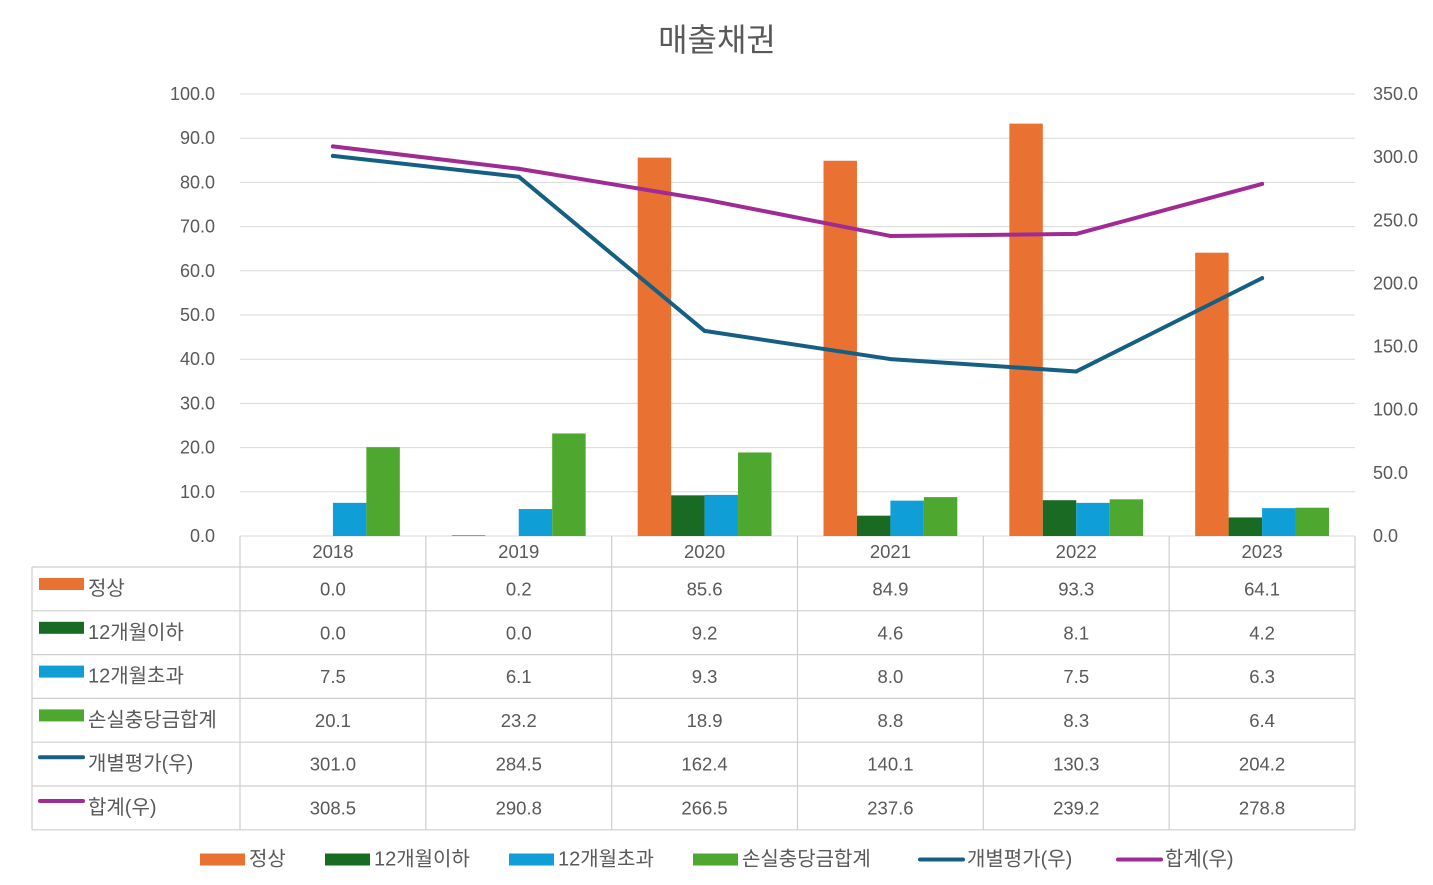 This screenshot has height=885, width=1433. What do you see at coordinates (1262, 676) in the screenshot?
I see `table-cell: 6.3` at bounding box center [1262, 676].